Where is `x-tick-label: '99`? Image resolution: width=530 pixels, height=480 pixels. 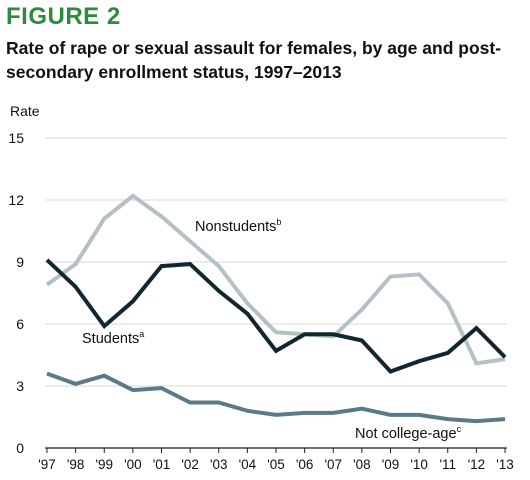 x-tick-label: '99 is located at coordinates (104, 464).